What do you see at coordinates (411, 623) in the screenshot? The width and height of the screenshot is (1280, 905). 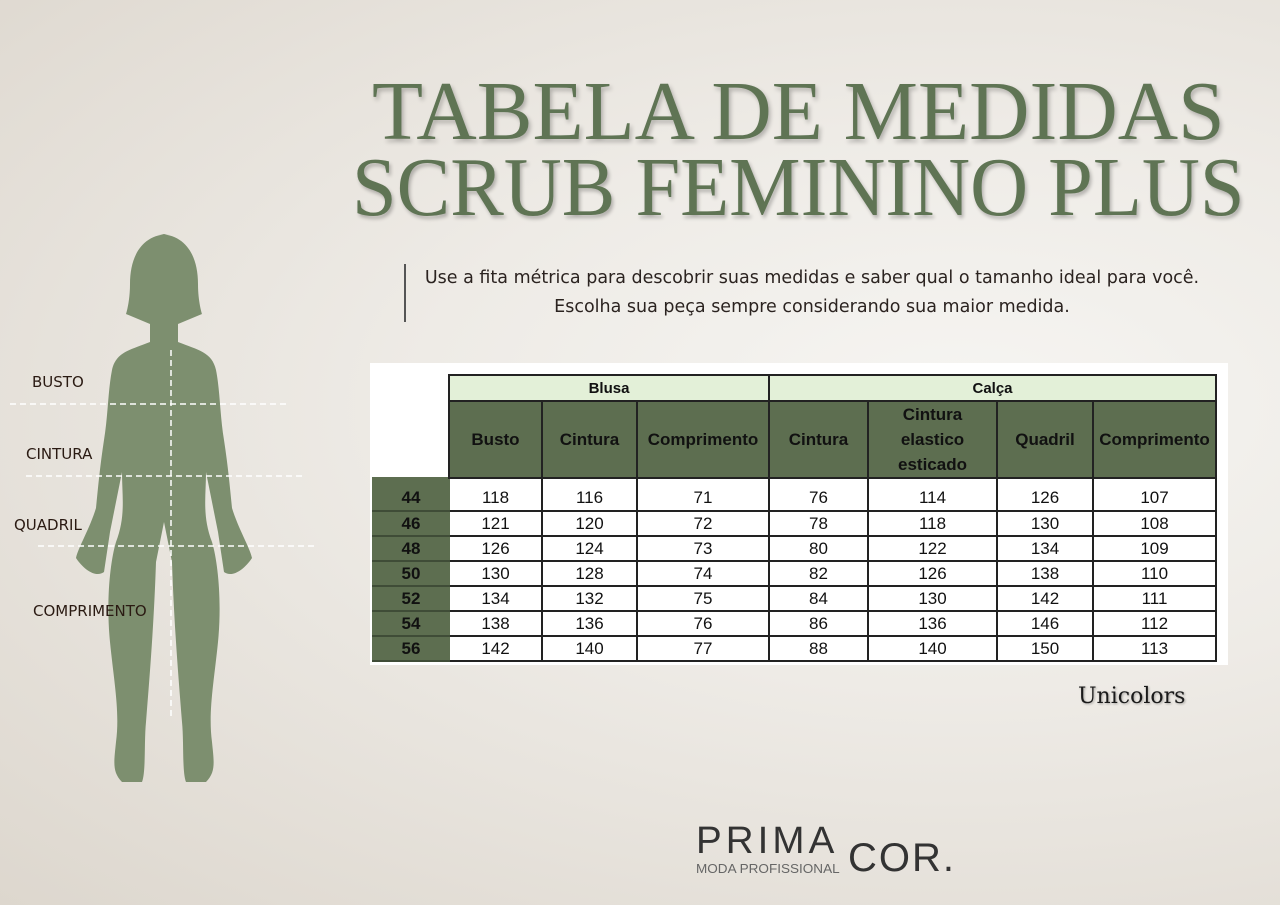 I see `size-cell: 54` at bounding box center [411, 623].